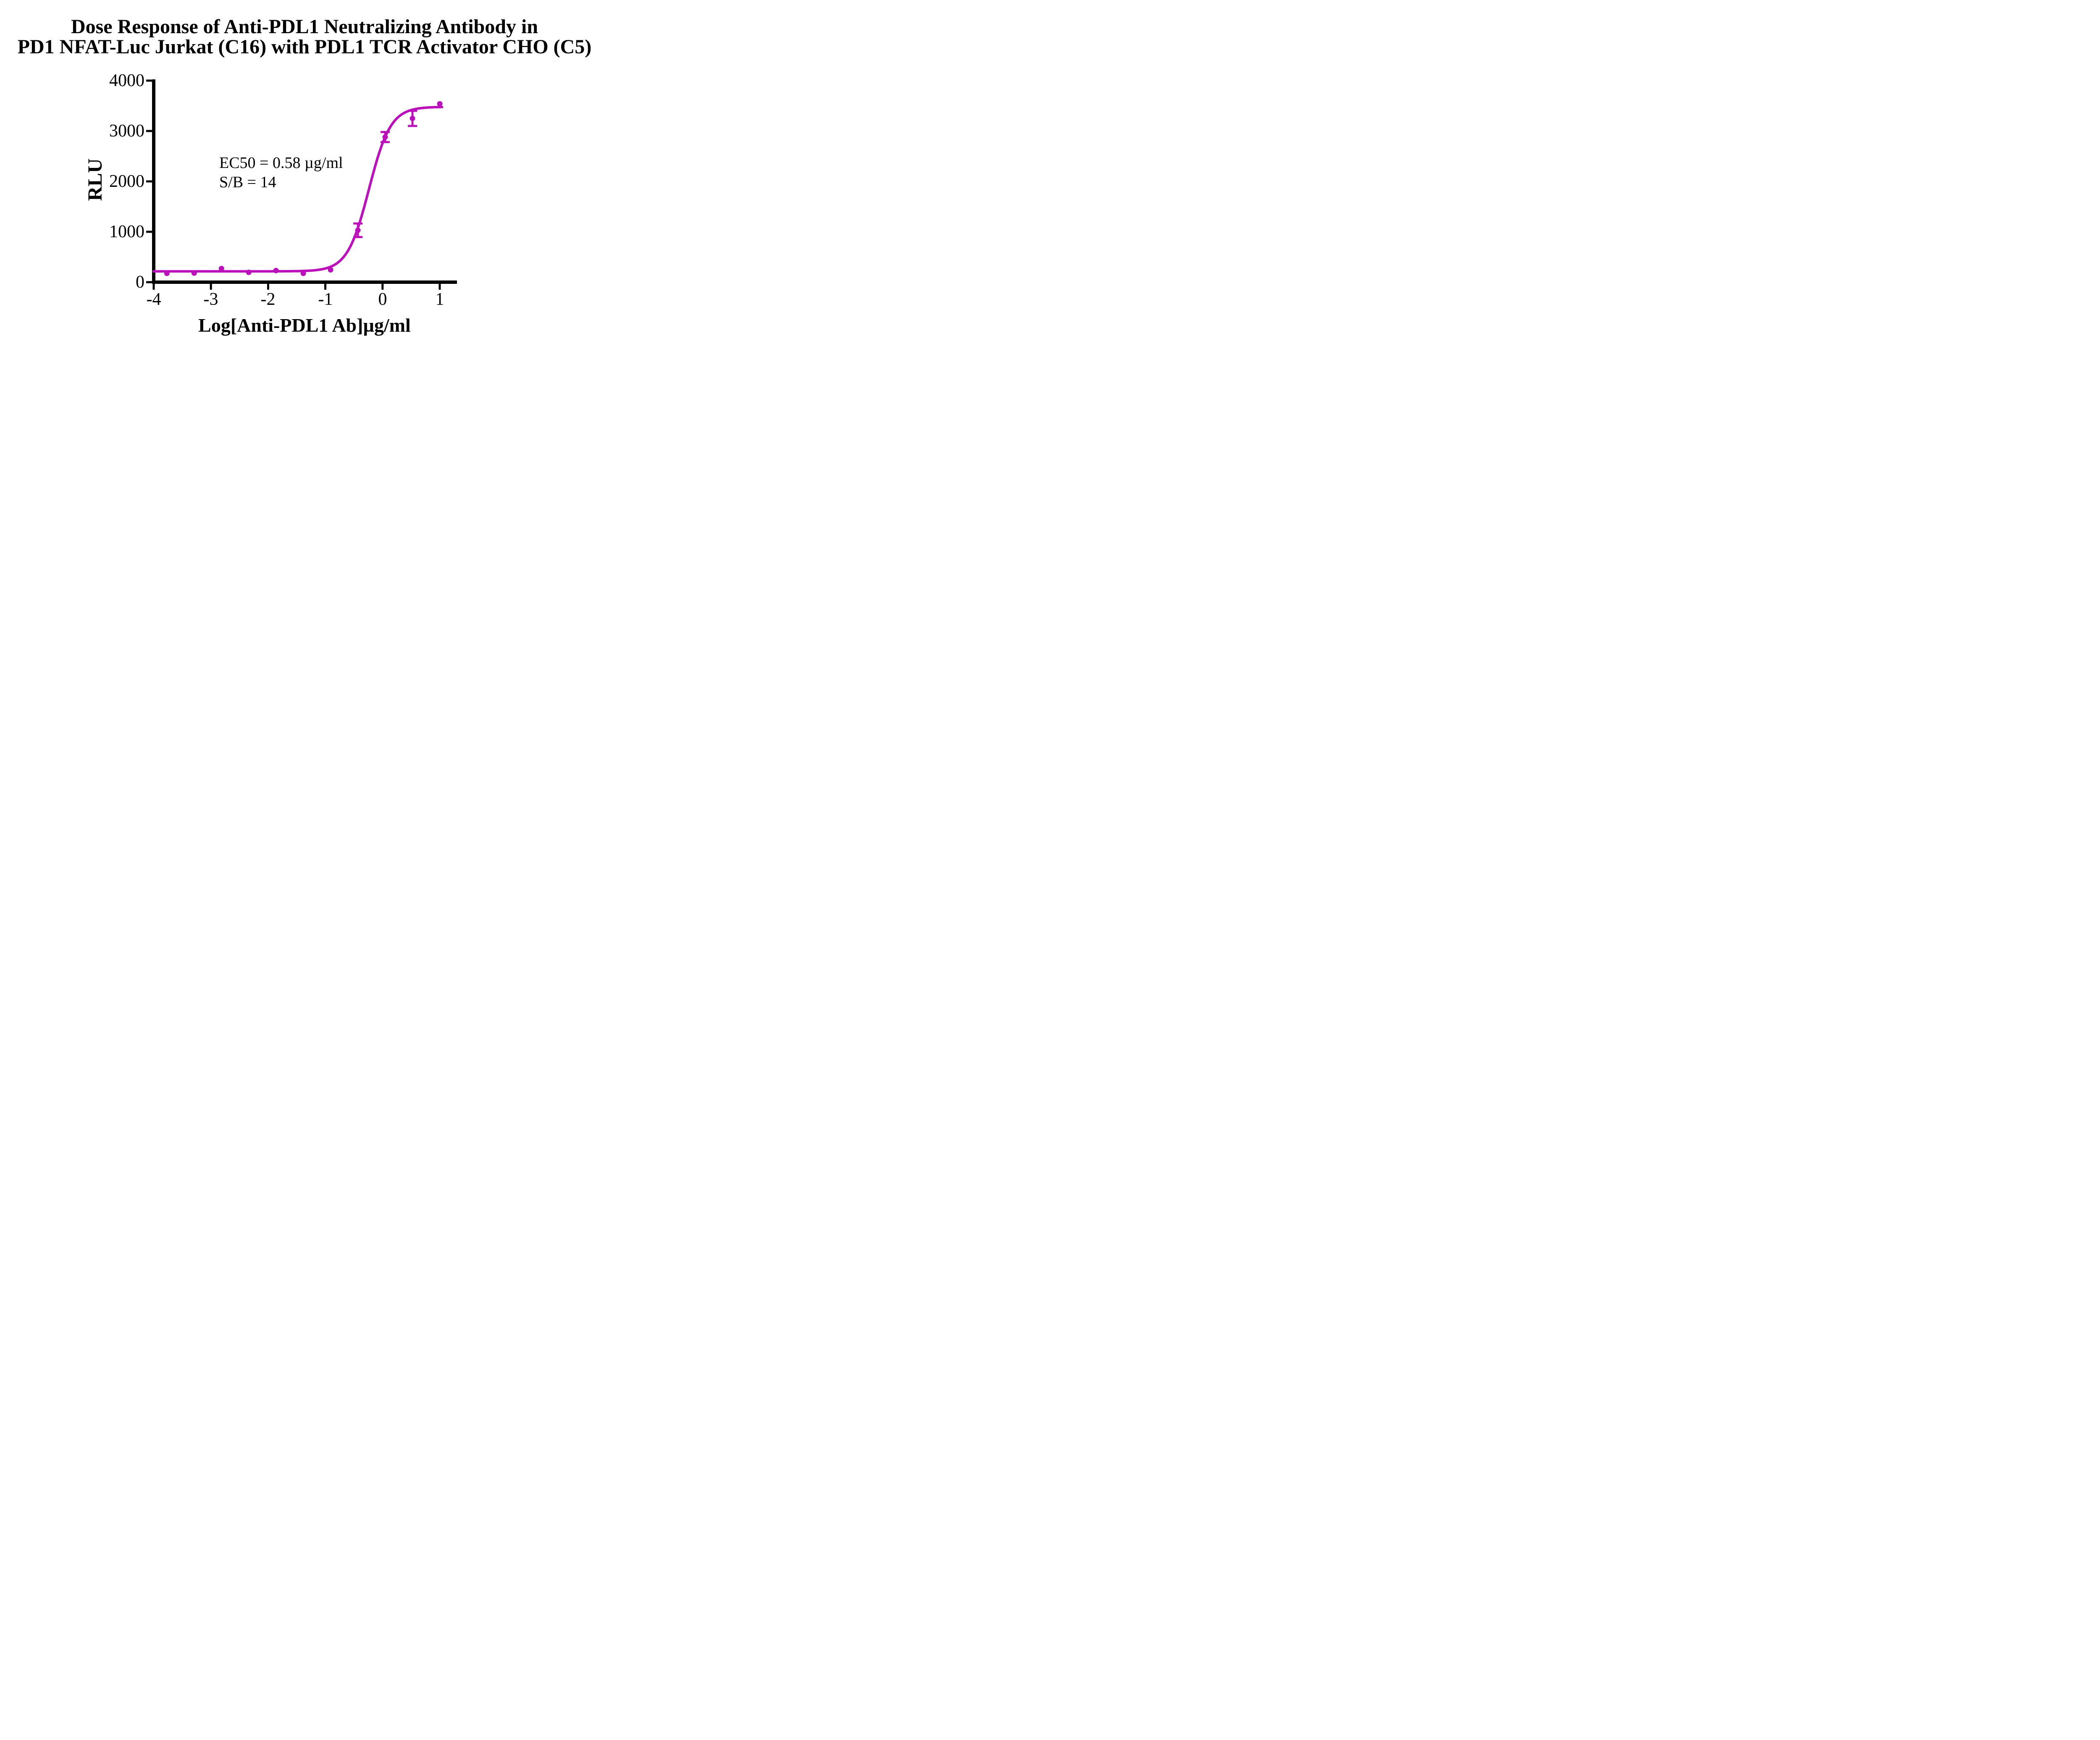 The height and width of the screenshot is (1740, 2100). I want to click on fit-annotation: EC50 = 0.58 µg/ml S/B = 14, so click(281, 172).